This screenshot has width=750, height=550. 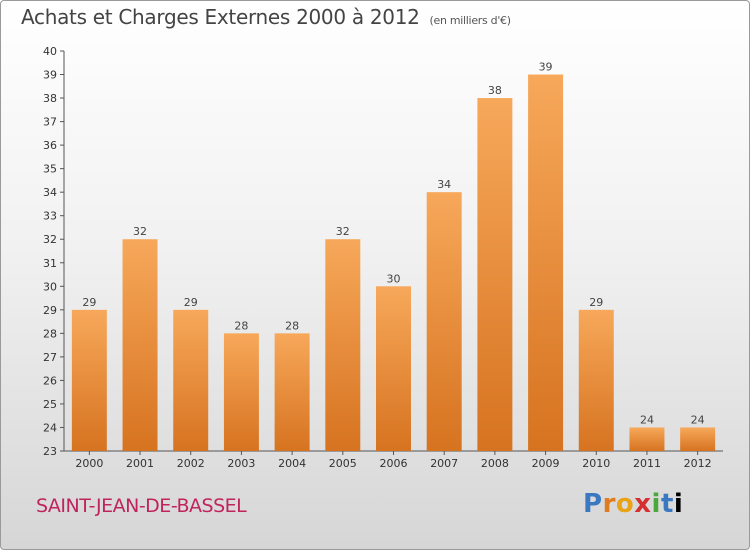 What do you see at coordinates (50, 122) in the screenshot?
I see `y-tick-label: 37` at bounding box center [50, 122].